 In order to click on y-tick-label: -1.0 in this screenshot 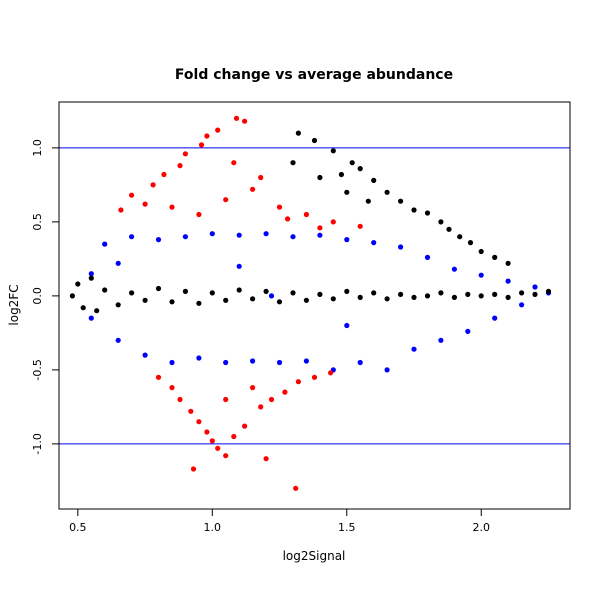, I will do `click(37, 443)`.